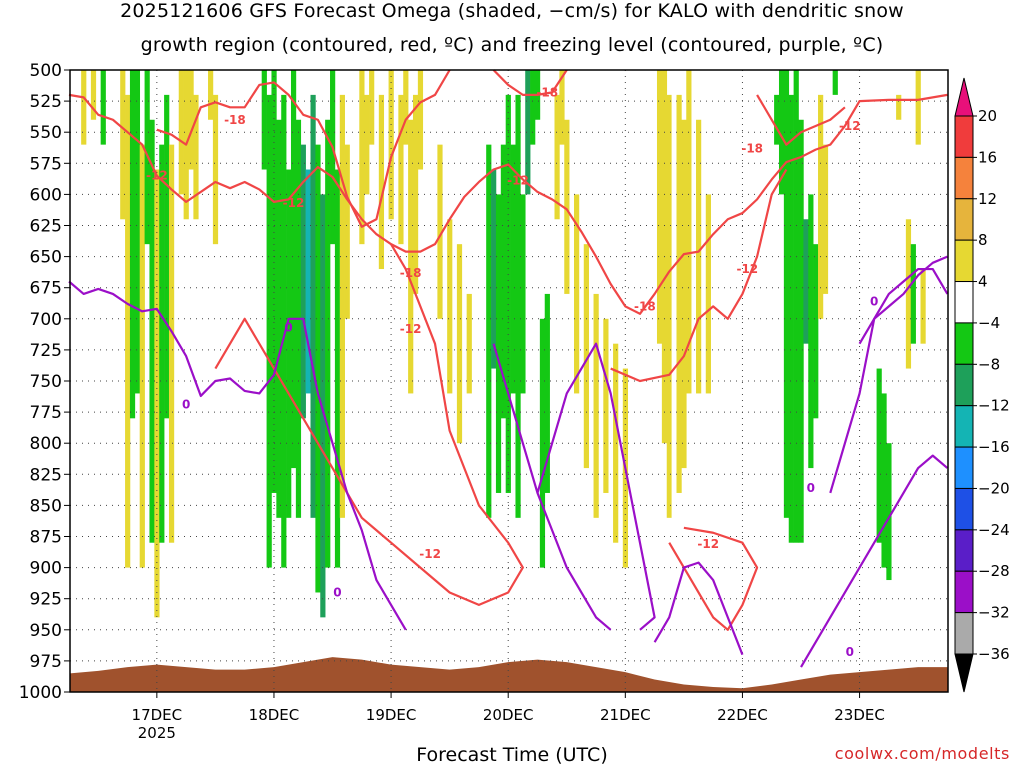  What do you see at coordinates (994, 406) in the screenshot?
I see `colorbar-label: −12` at bounding box center [994, 406].